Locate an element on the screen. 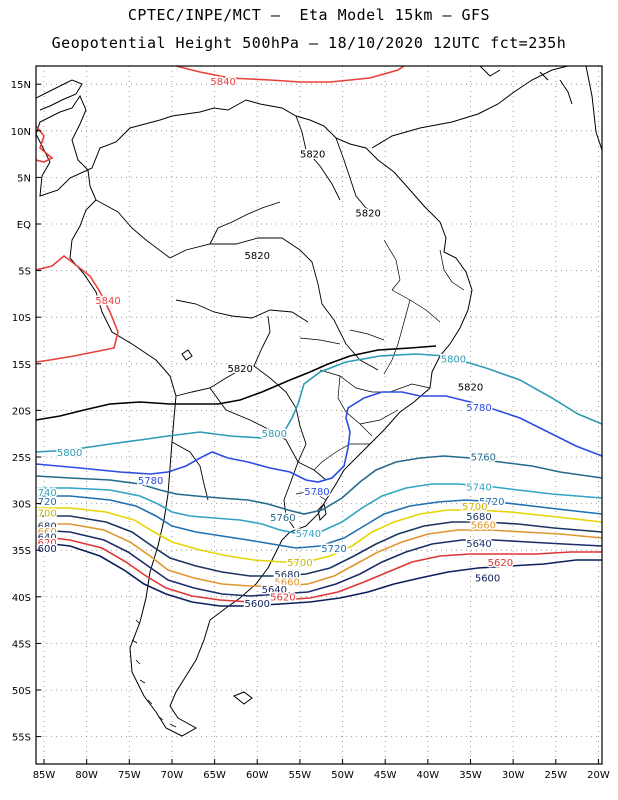  lat-tick-label: 45S is located at coordinates (21, 644).